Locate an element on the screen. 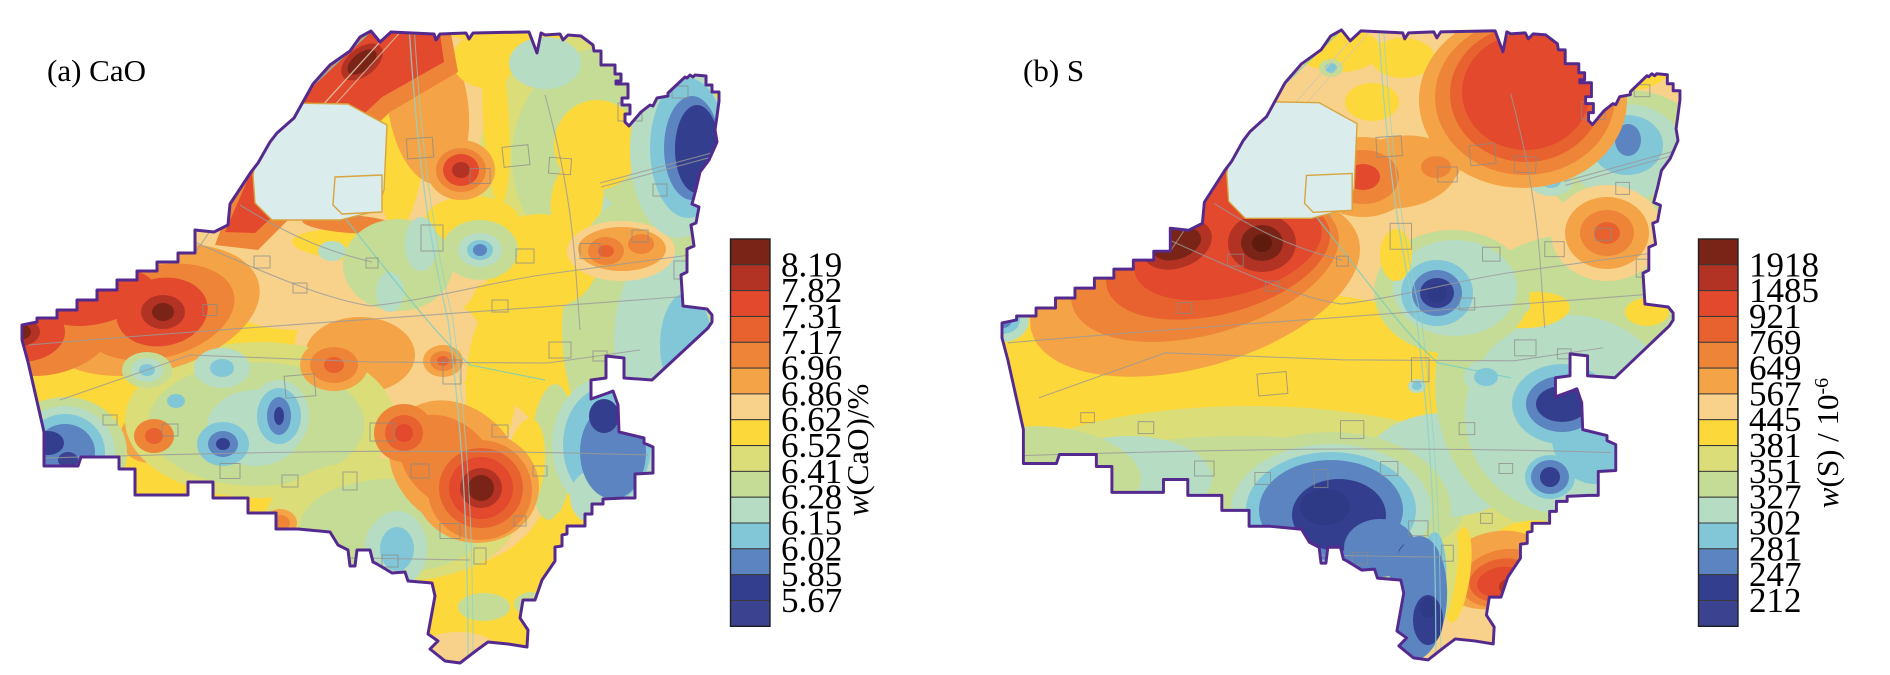 The image size is (1890, 675). svg-text: 381 is located at coordinates (1775, 445).